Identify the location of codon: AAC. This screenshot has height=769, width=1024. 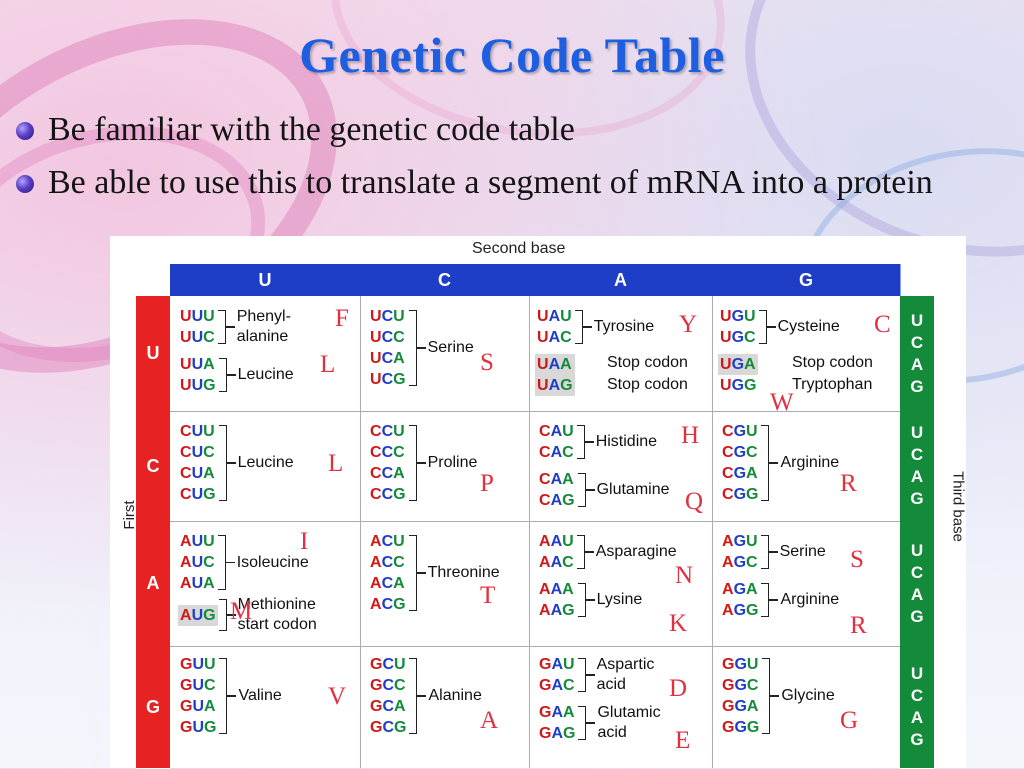
(556, 562).